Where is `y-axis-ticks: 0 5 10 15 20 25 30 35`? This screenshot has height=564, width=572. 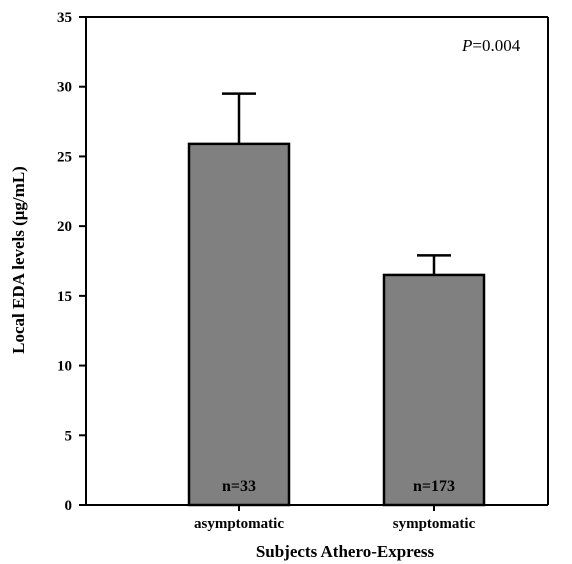 y-axis-ticks: 0 5 10 15 20 25 30 35 is located at coordinates (71, 262).